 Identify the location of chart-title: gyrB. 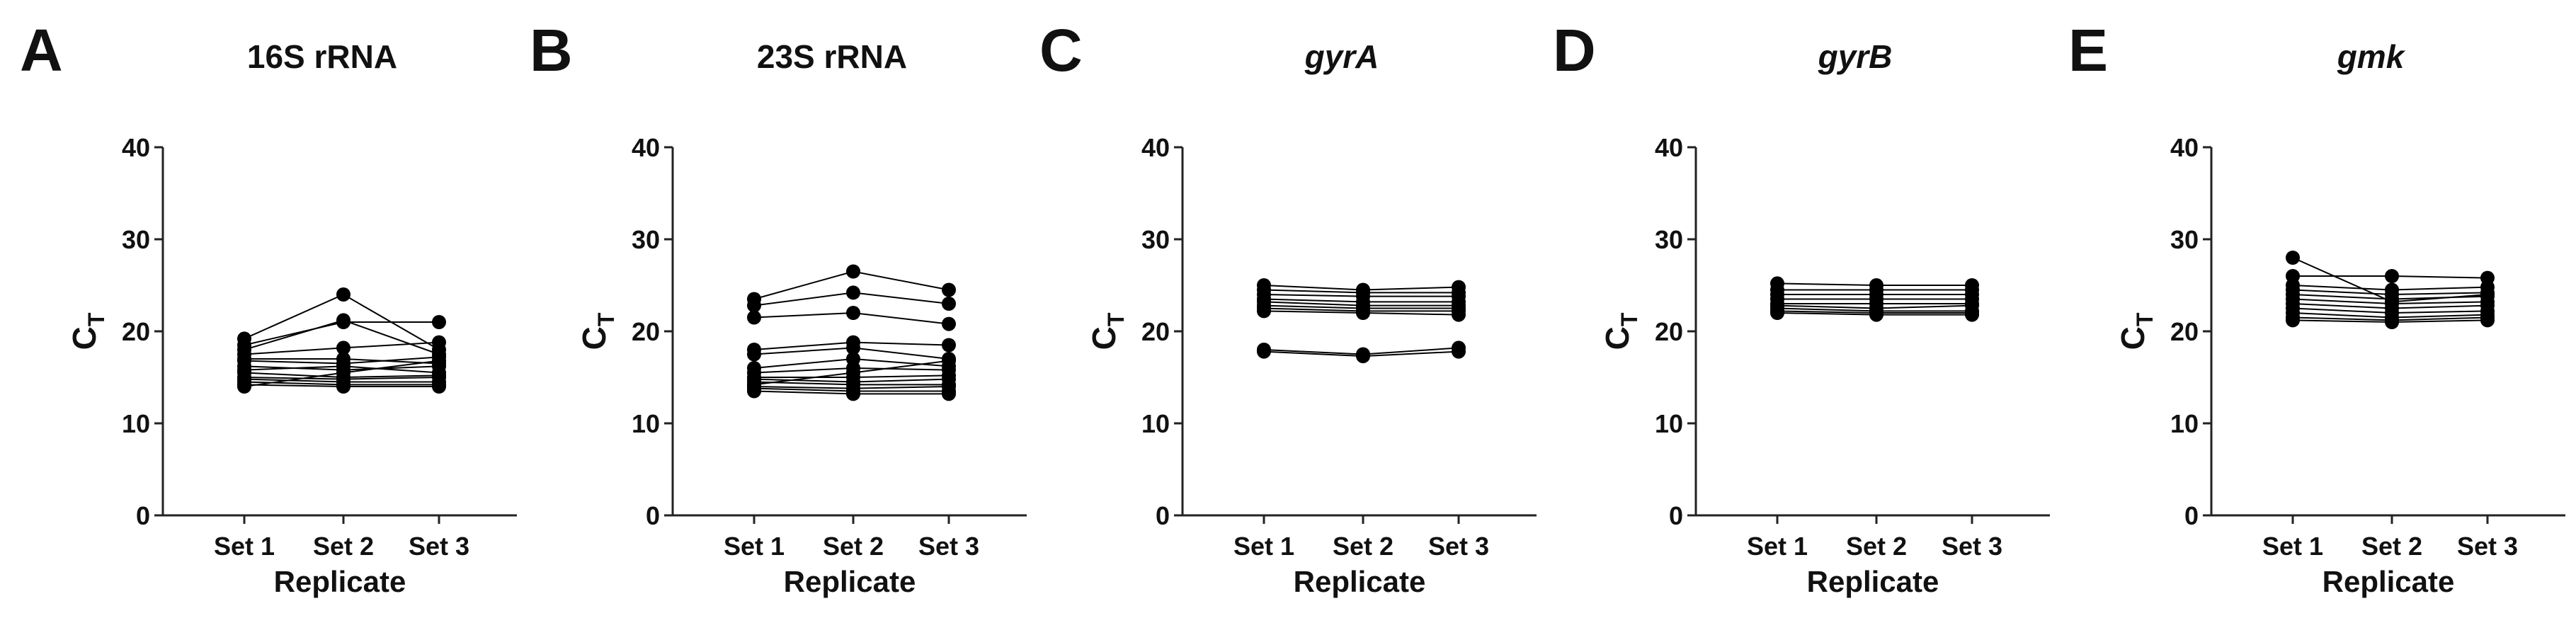
(1855, 56).